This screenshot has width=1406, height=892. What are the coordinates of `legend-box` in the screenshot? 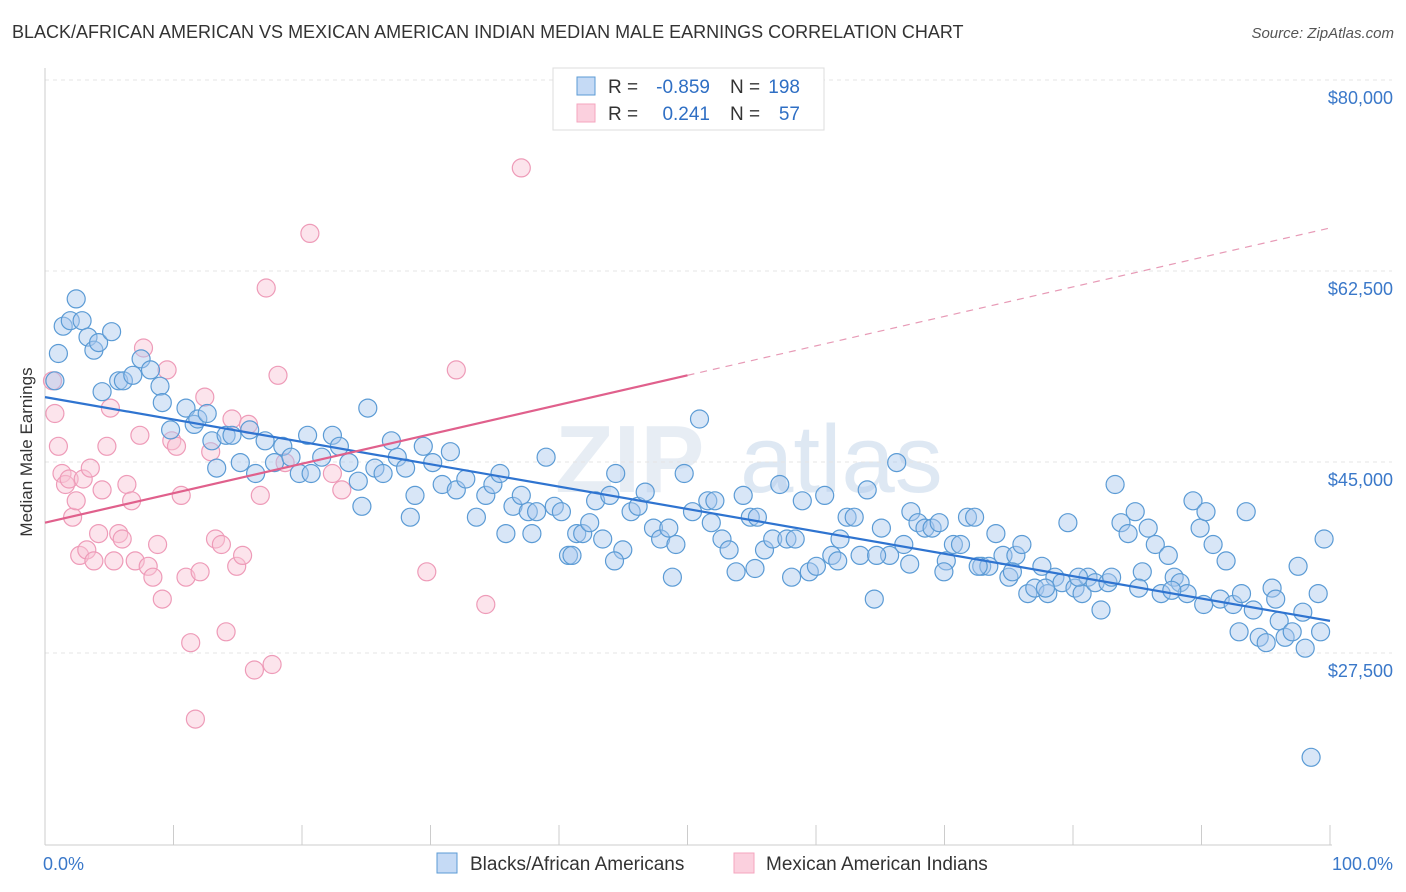 It's located at (688, 99).